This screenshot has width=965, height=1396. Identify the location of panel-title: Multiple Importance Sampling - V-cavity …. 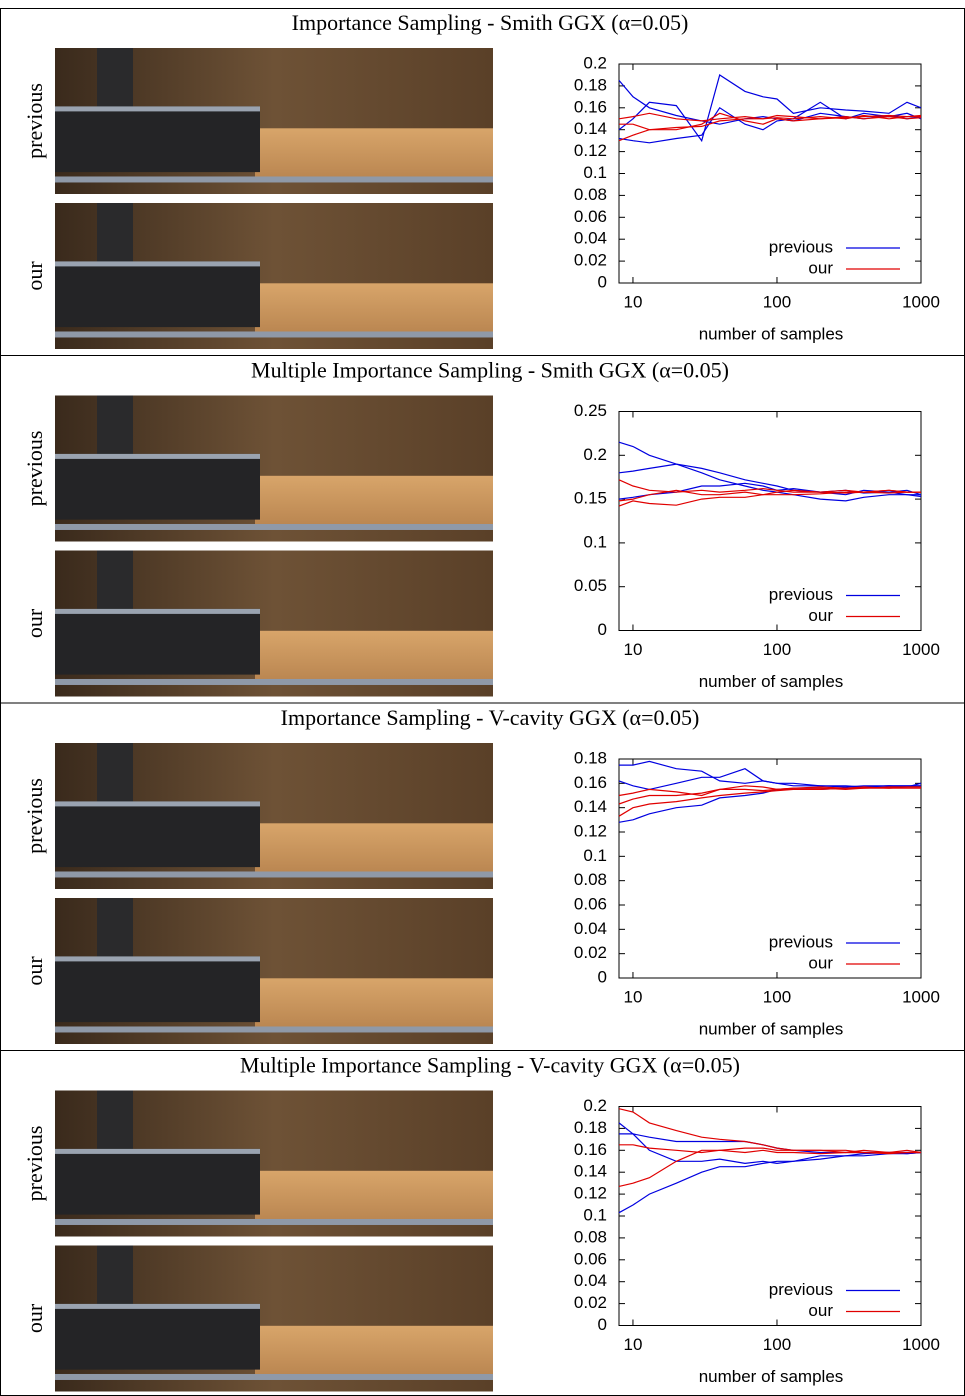
(490, 1065).